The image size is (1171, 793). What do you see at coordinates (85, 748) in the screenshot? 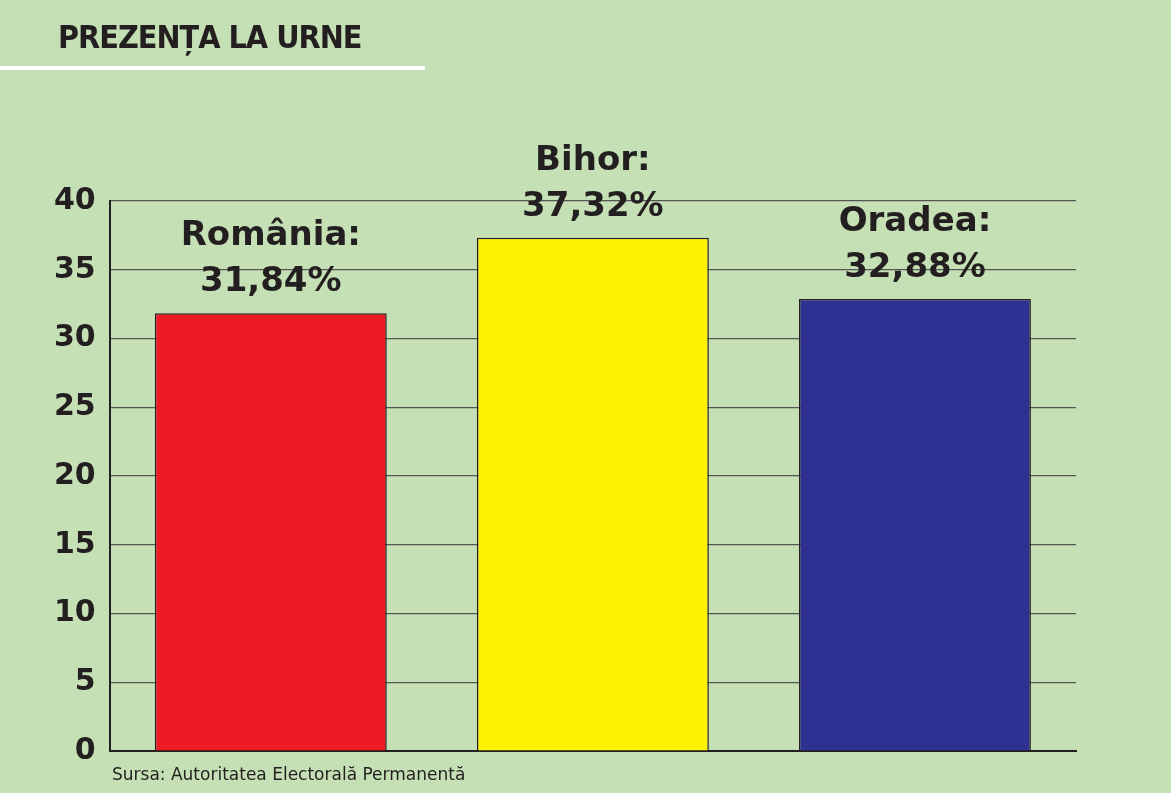
I see `y-tick-label: 0` at bounding box center [85, 748].